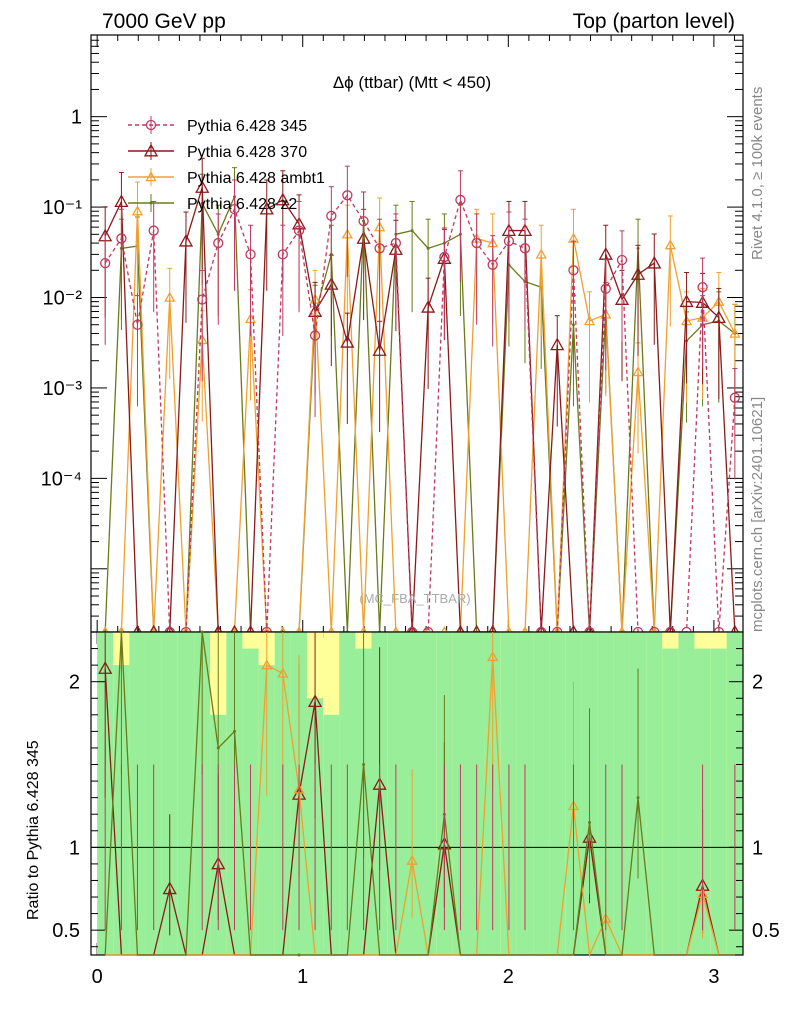  What do you see at coordinates (412, 82) in the screenshot?
I see `plot-title: Δϕ (ttbar) (Mtt < 450)` at bounding box center [412, 82].